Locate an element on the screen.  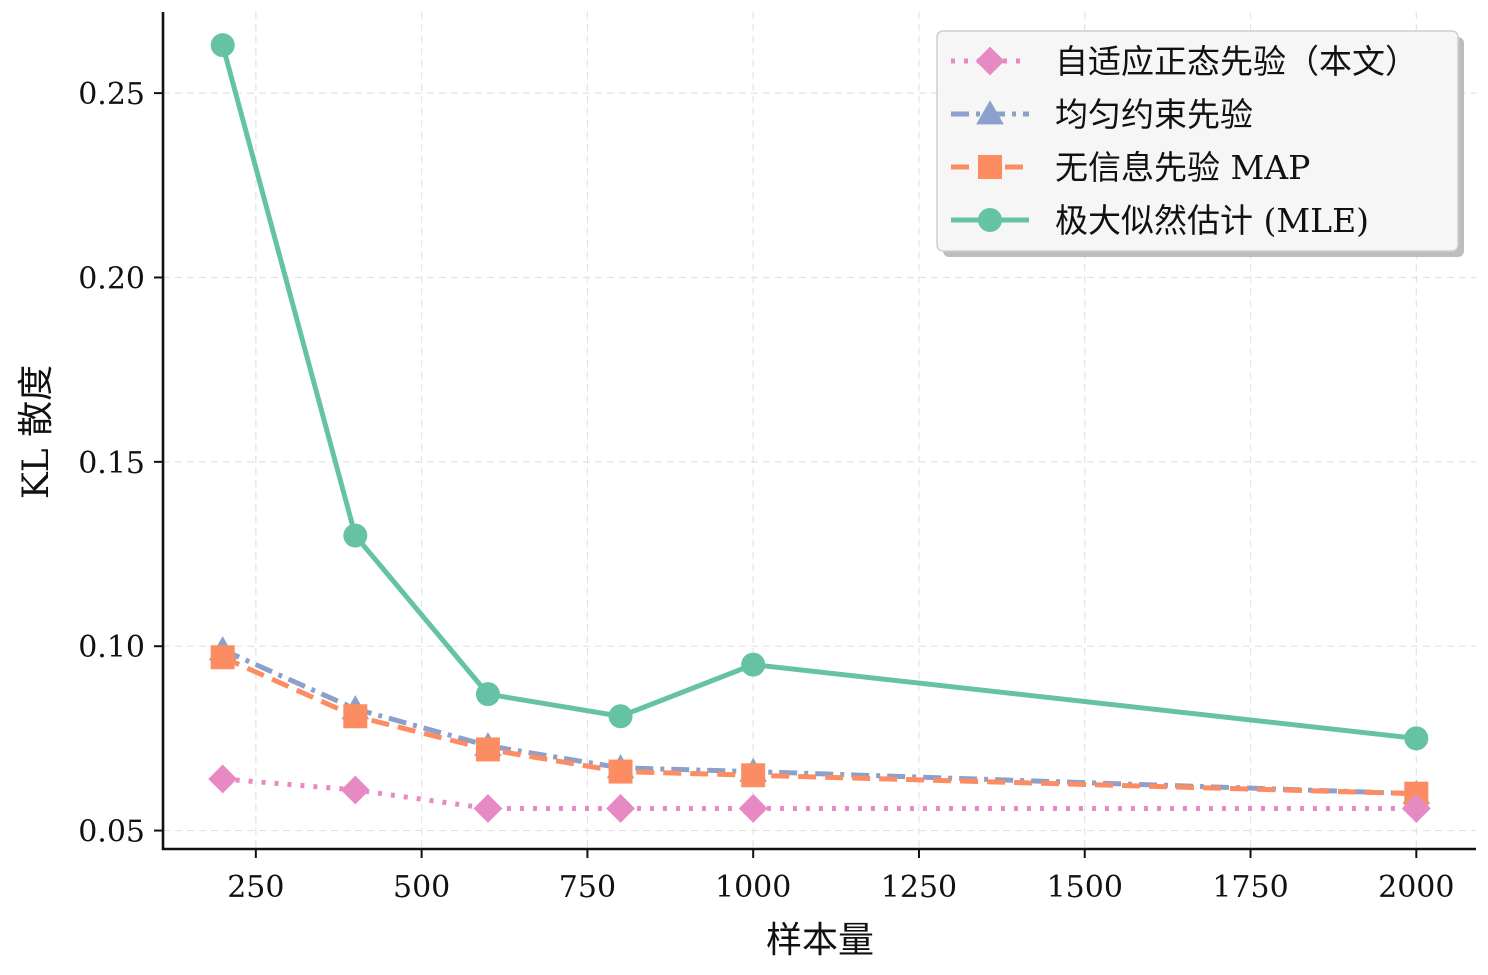
legend-entry: 自适应正态先验（本文） is located at coordinates (1184, 61).